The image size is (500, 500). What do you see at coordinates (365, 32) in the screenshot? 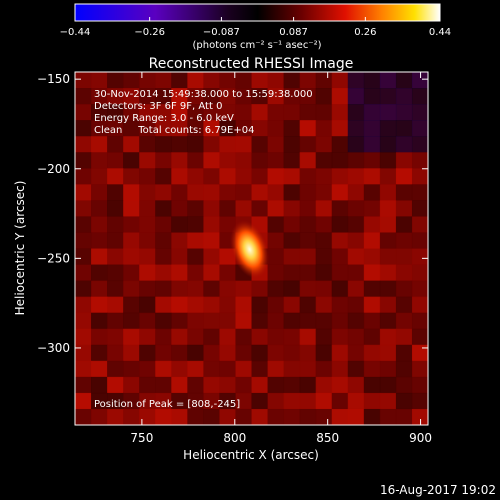
I see `colorbar-tick-label: 0.26` at bounding box center [365, 32].